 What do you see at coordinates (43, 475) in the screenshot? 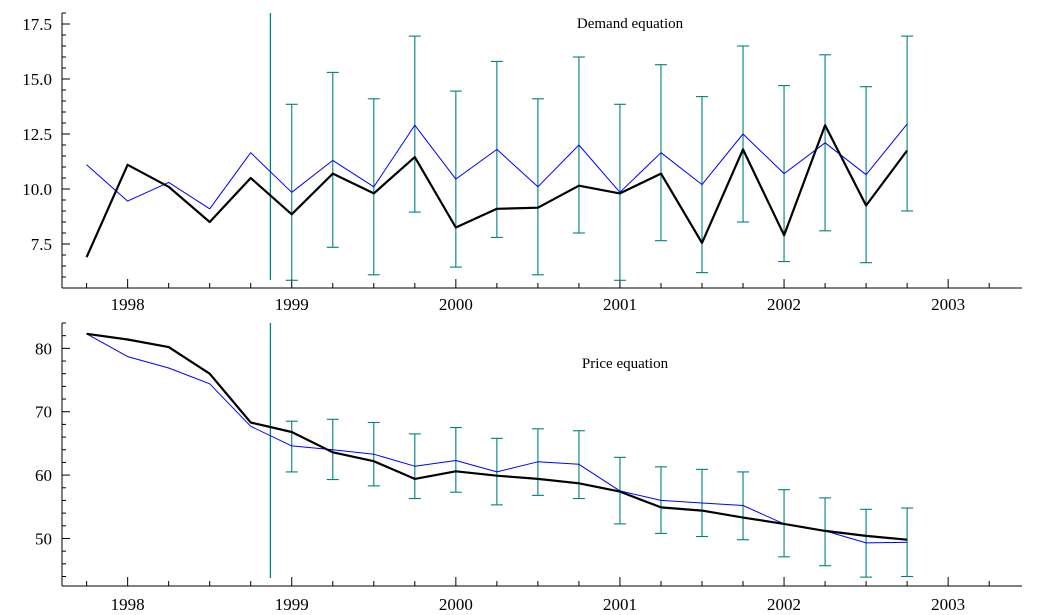
I see `y-tick-label: 60` at bounding box center [43, 475].